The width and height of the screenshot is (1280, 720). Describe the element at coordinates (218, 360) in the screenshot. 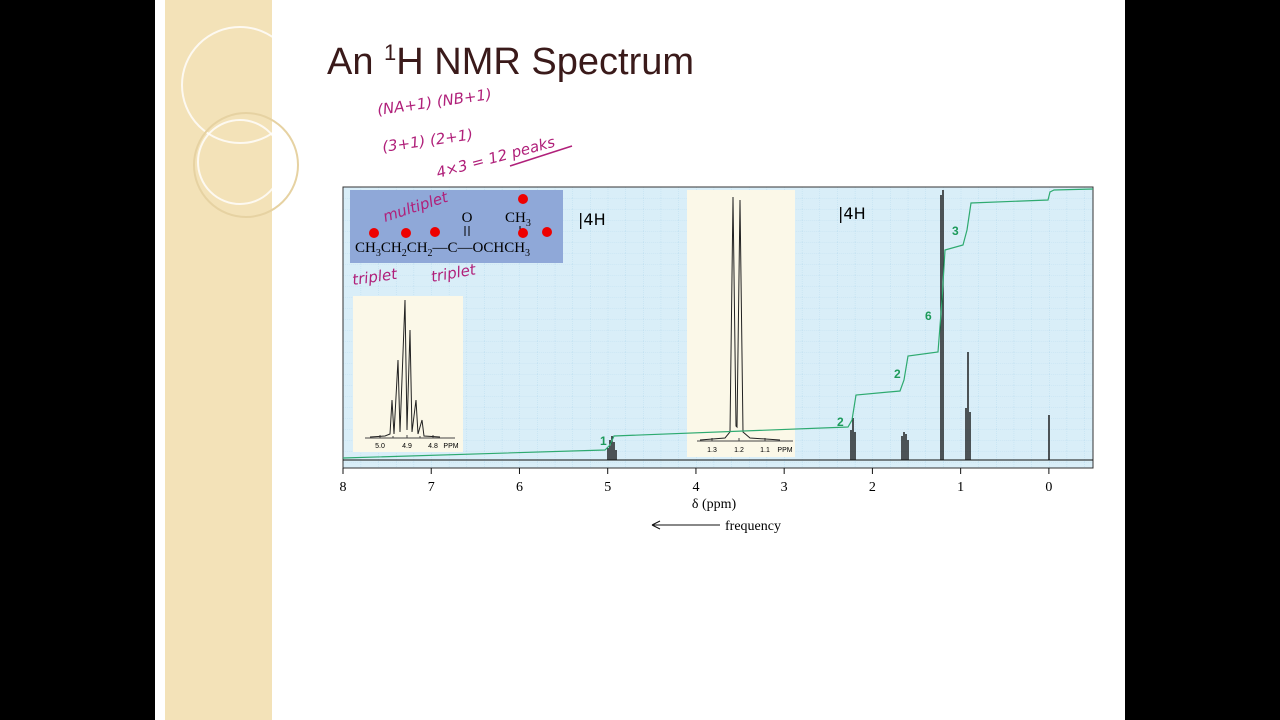

I see `side-strip` at that location.